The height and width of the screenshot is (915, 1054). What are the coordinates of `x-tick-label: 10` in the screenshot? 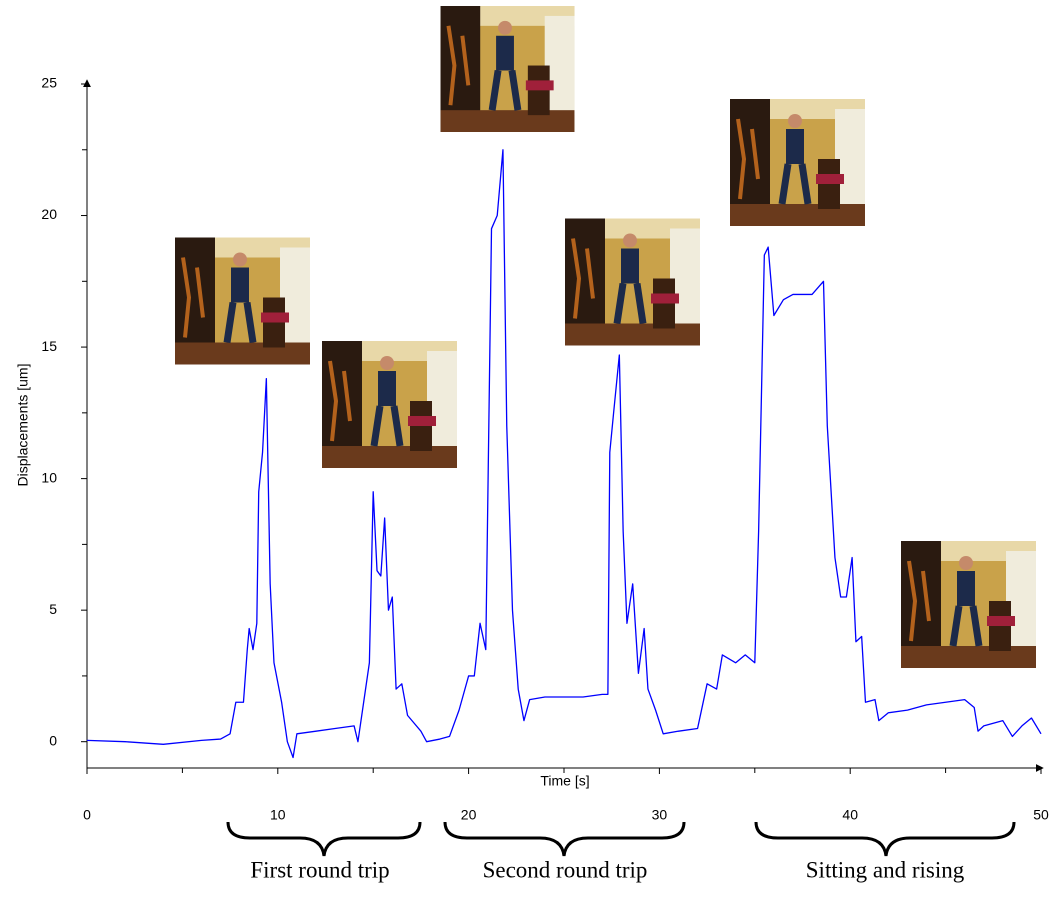 It's located at (278, 815).